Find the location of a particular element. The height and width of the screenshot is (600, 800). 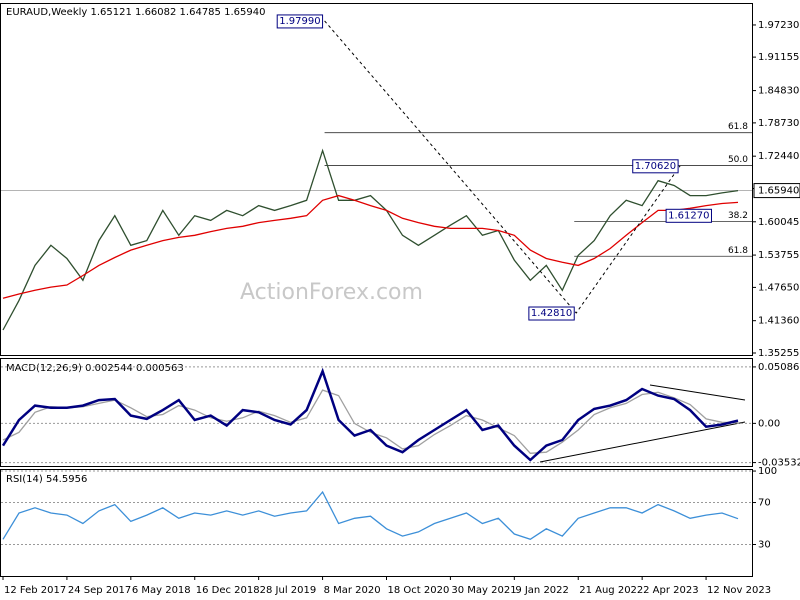

x-tick-label: 8 Mar 2020 is located at coordinates (352, 590).